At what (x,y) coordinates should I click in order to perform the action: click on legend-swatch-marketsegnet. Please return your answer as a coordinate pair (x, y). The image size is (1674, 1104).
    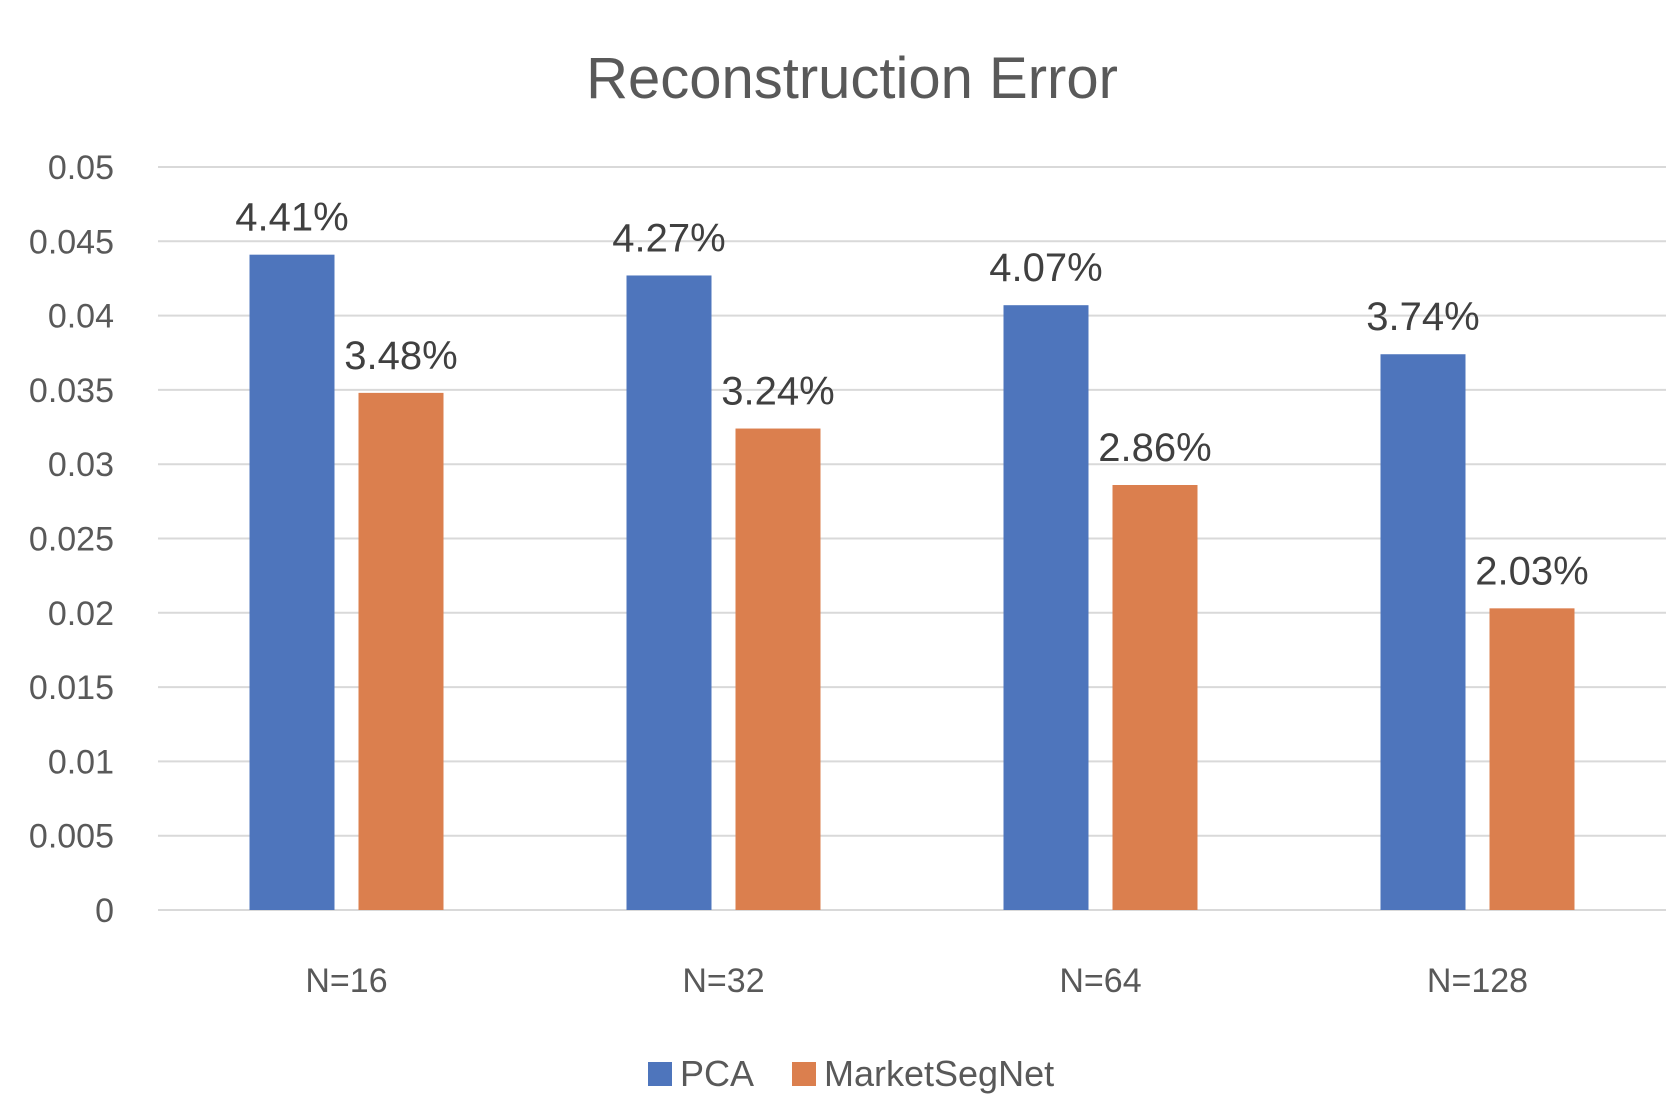
    Looking at the image, I should click on (804, 1074).